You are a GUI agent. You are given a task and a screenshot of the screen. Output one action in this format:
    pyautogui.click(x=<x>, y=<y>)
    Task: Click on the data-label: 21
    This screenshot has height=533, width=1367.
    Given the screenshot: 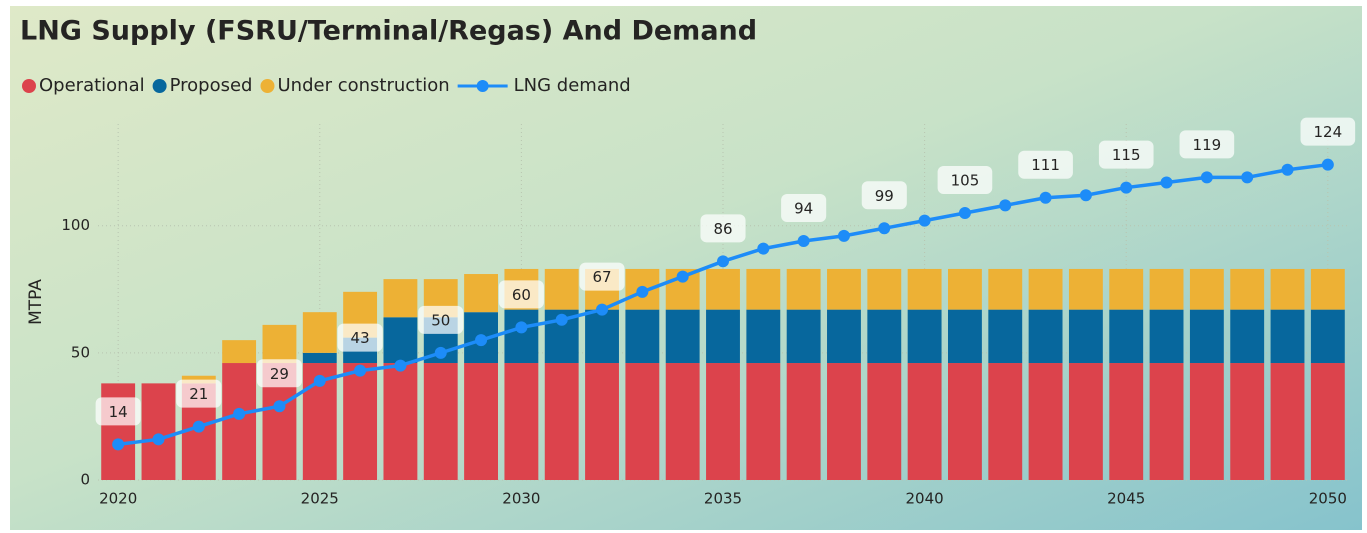 What is the action you would take?
    pyautogui.click(x=198, y=394)
    